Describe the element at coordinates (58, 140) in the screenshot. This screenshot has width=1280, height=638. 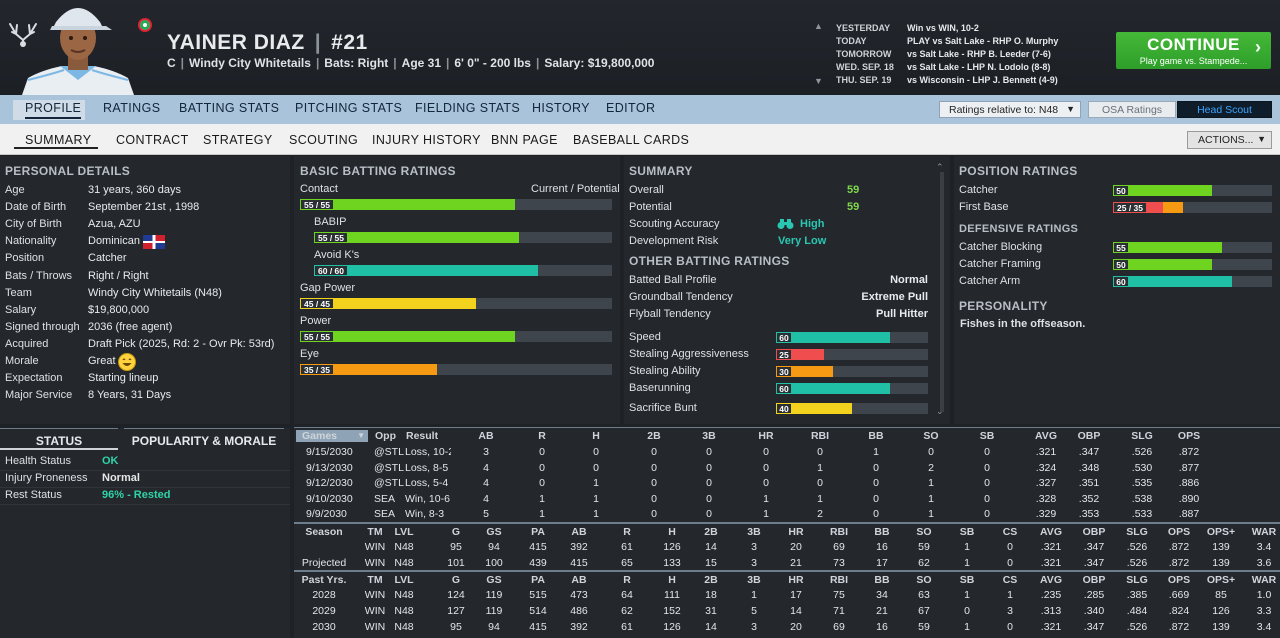
I see `subtab-summary: SUMMARY` at that location.